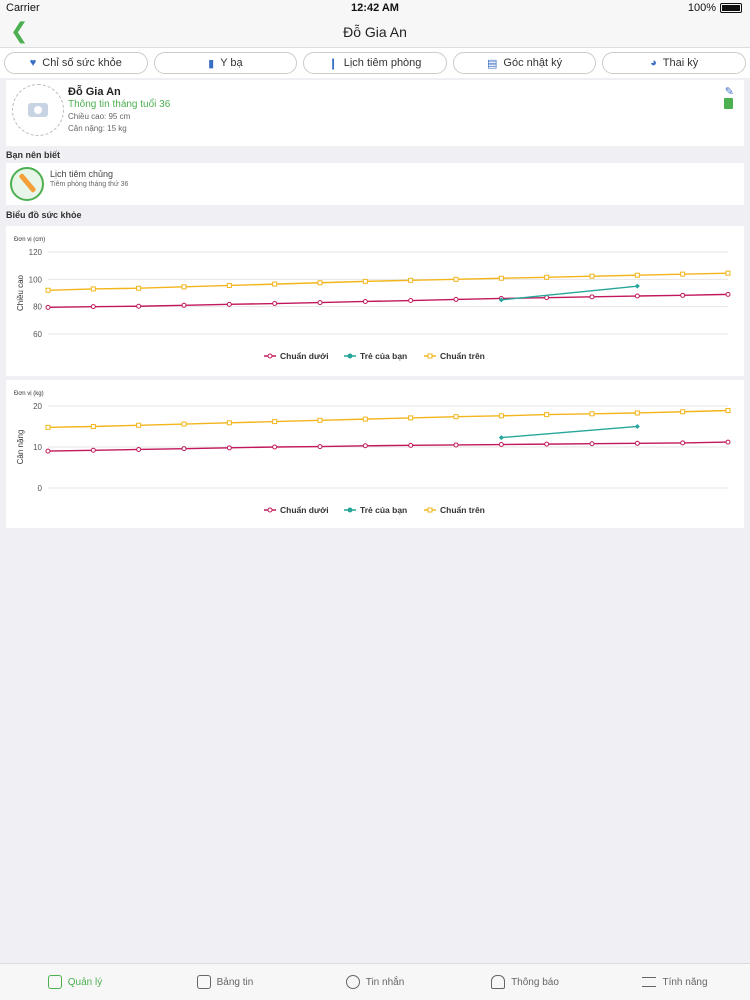  What do you see at coordinates (37, 334) in the screenshot?
I see `y-tick-label: 60` at bounding box center [37, 334].